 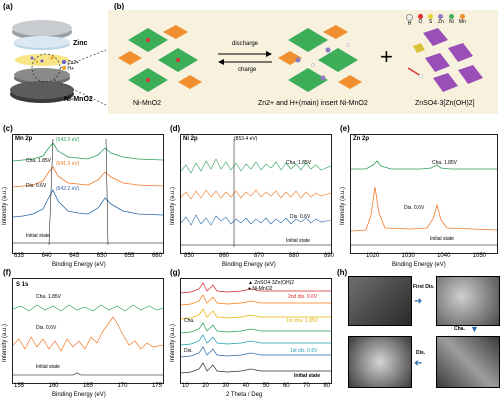 What do you see at coordinates (5, 205) in the screenshot?
I see `mn2p-ylabel: Intensity (a.u.)` at bounding box center [5, 205].